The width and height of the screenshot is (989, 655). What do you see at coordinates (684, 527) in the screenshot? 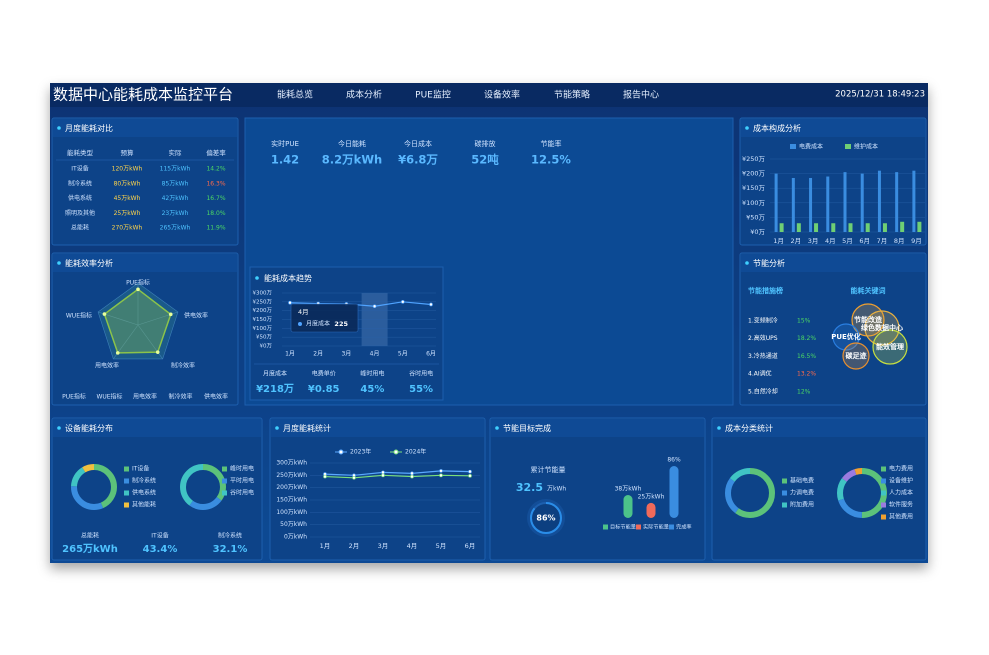
I see `legend-label: 完成率` at bounding box center [684, 527].